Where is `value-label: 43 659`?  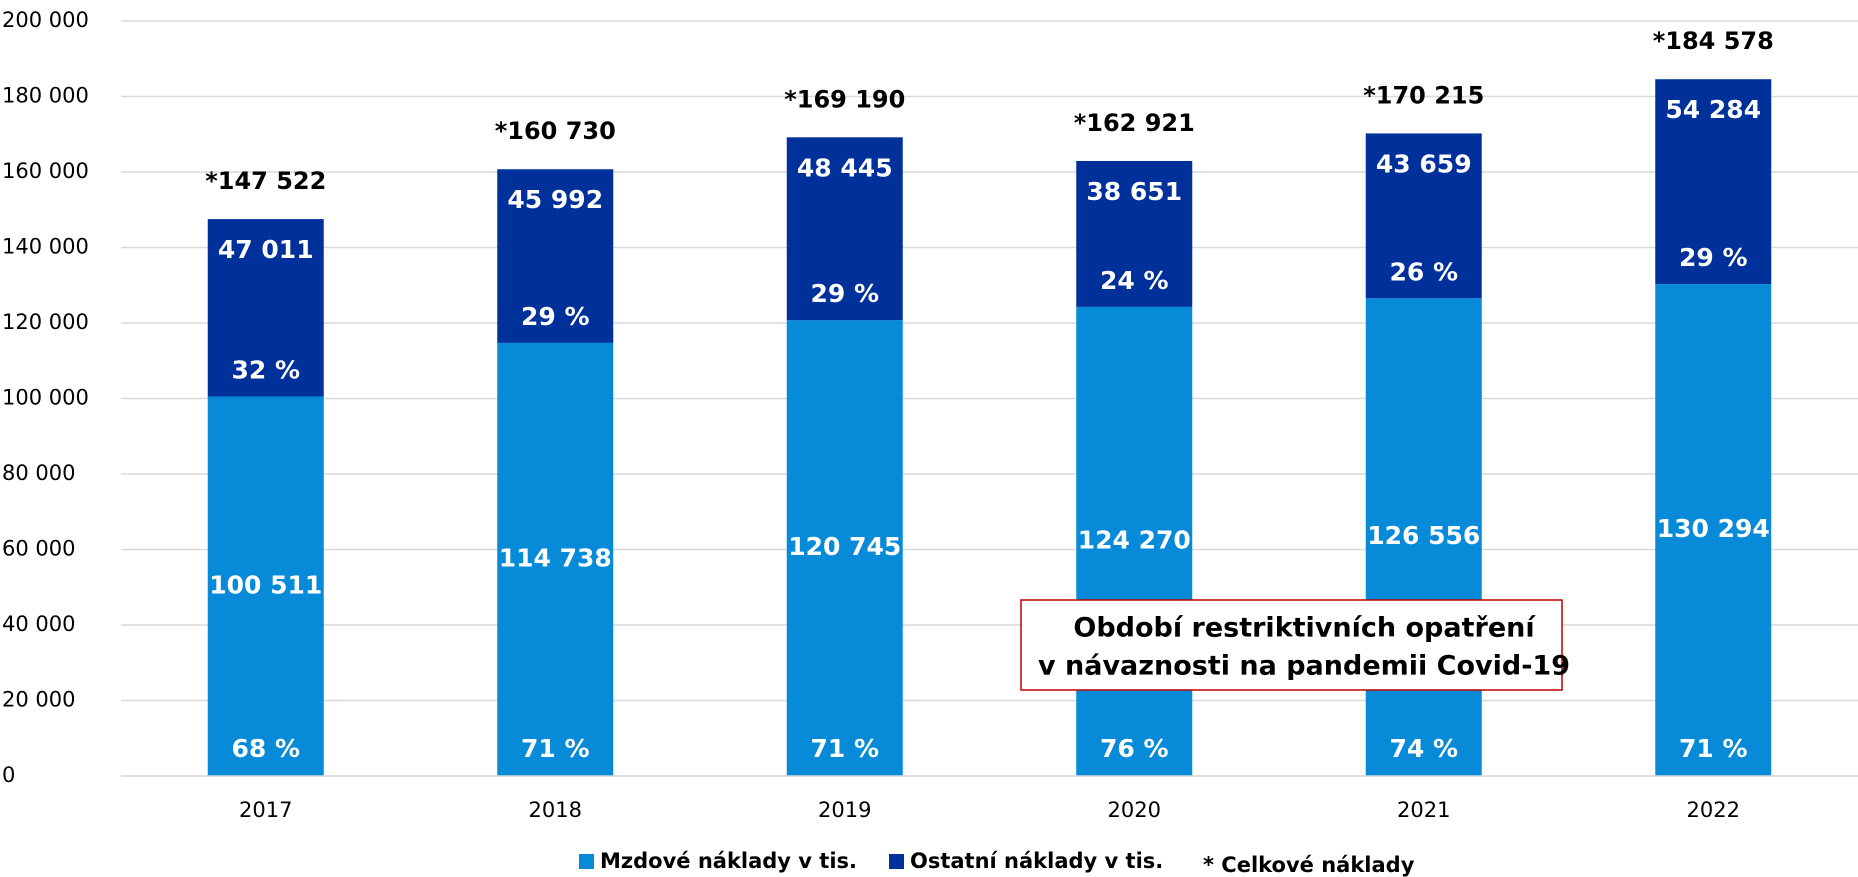 value-label: 43 659 is located at coordinates (1424, 163).